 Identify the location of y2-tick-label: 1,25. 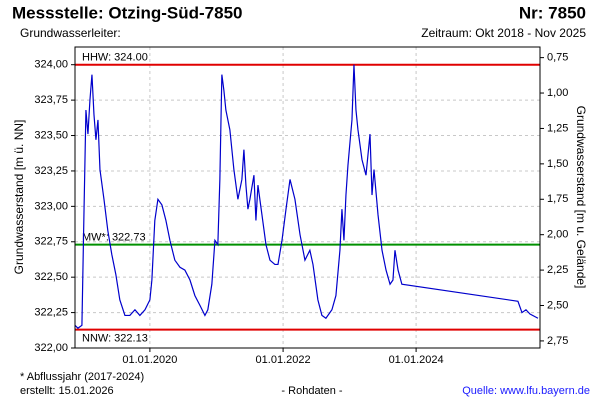
(557, 128).